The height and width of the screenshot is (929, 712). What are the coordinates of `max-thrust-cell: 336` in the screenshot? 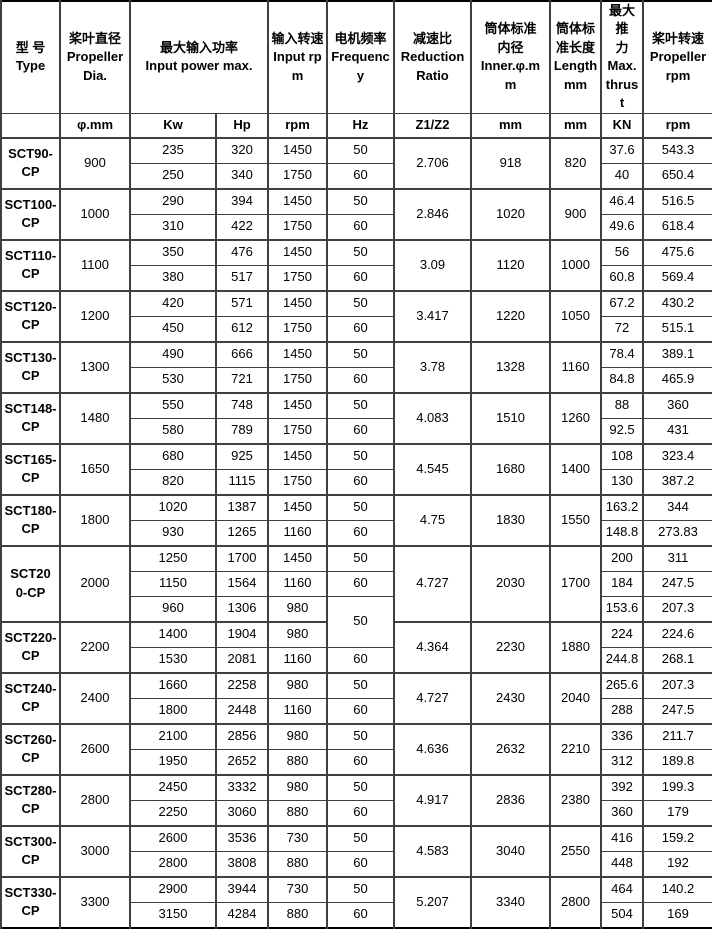 It's located at (622, 736).